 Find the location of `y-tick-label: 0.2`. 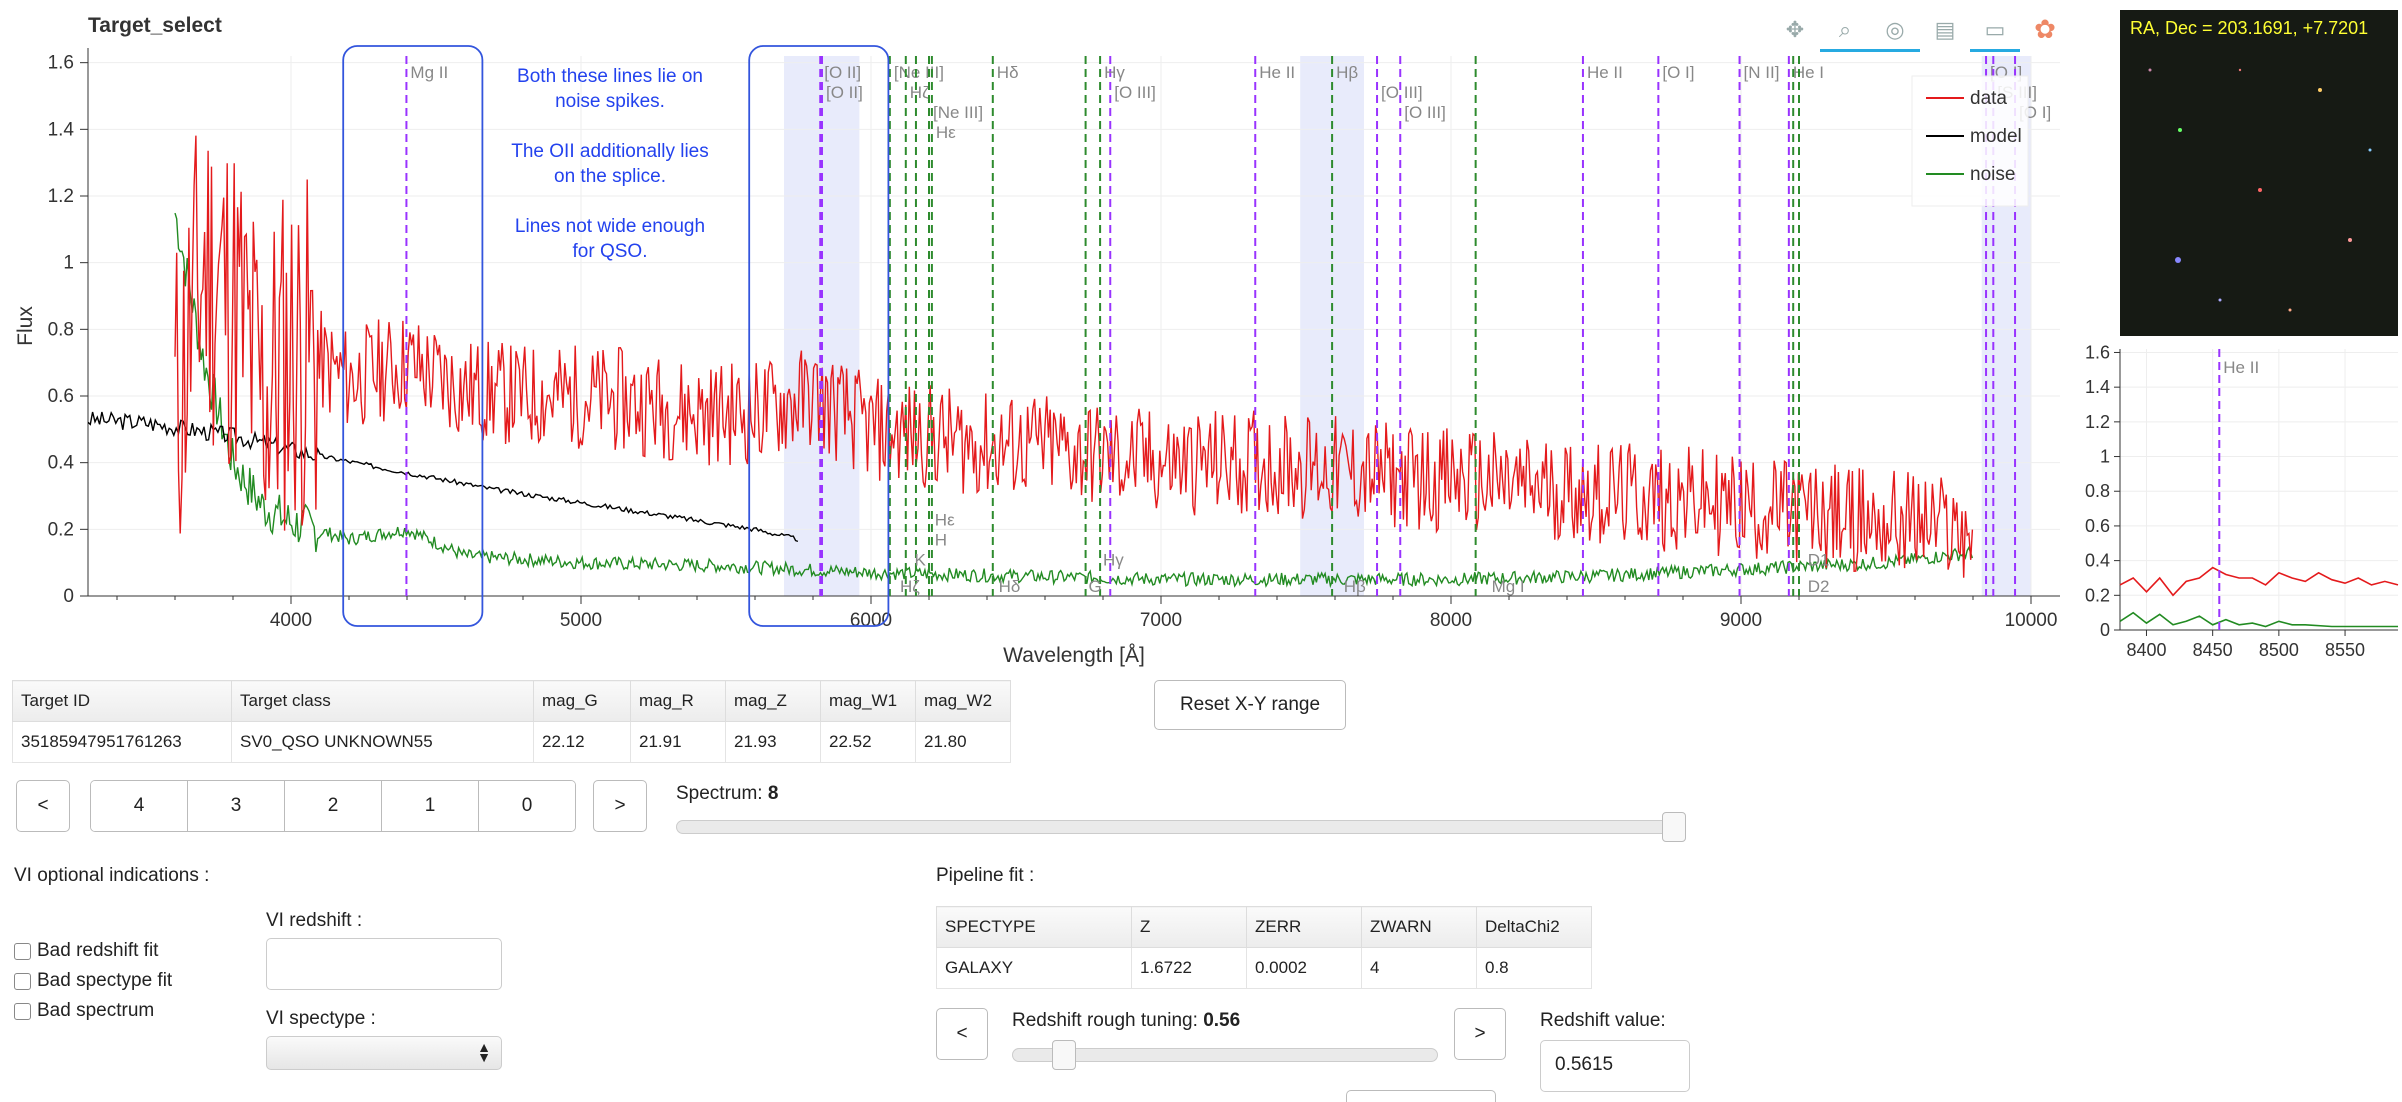

y-tick-label: 0.2 is located at coordinates (61, 529).